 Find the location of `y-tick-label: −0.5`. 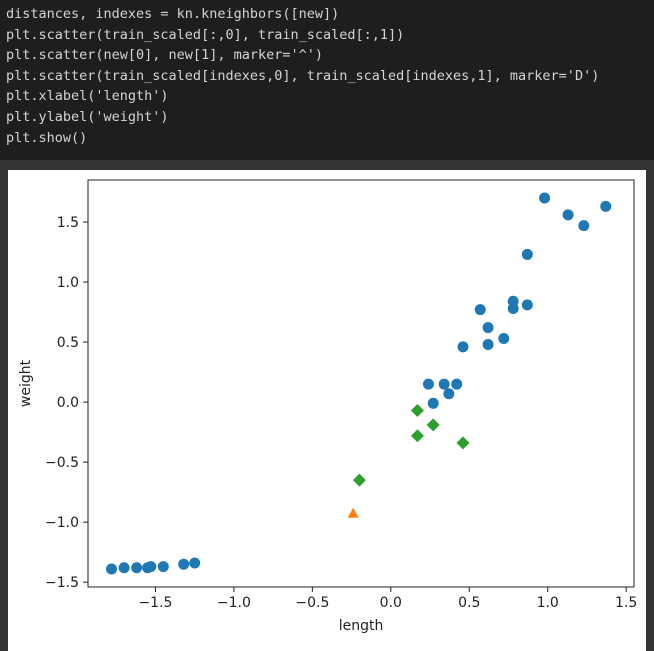

y-tick-label: −0.5 is located at coordinates (62, 463).